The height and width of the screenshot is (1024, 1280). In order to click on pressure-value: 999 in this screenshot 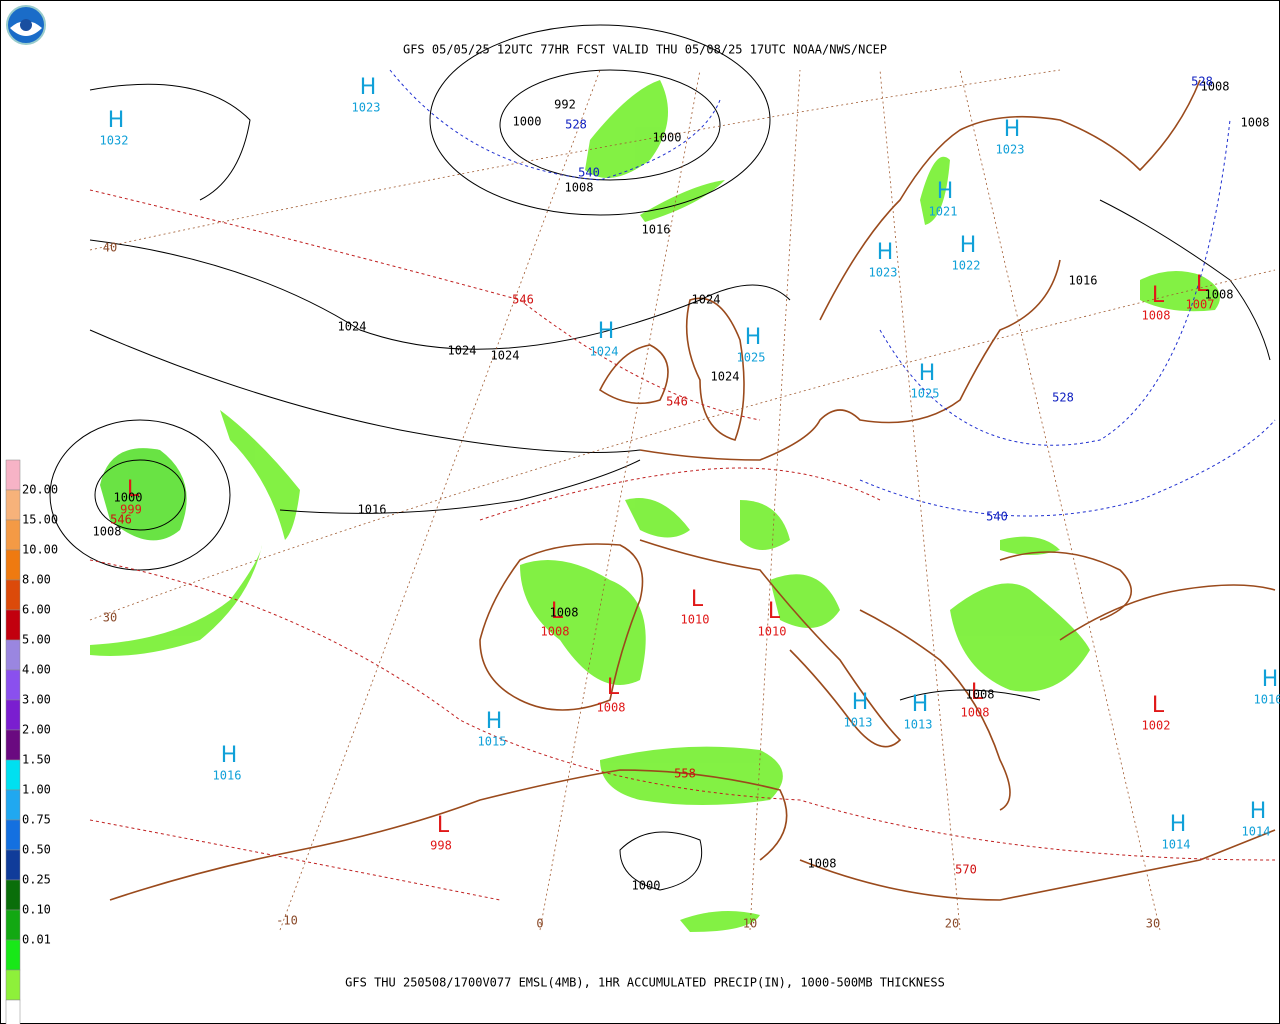, I will do `click(131, 510)`.